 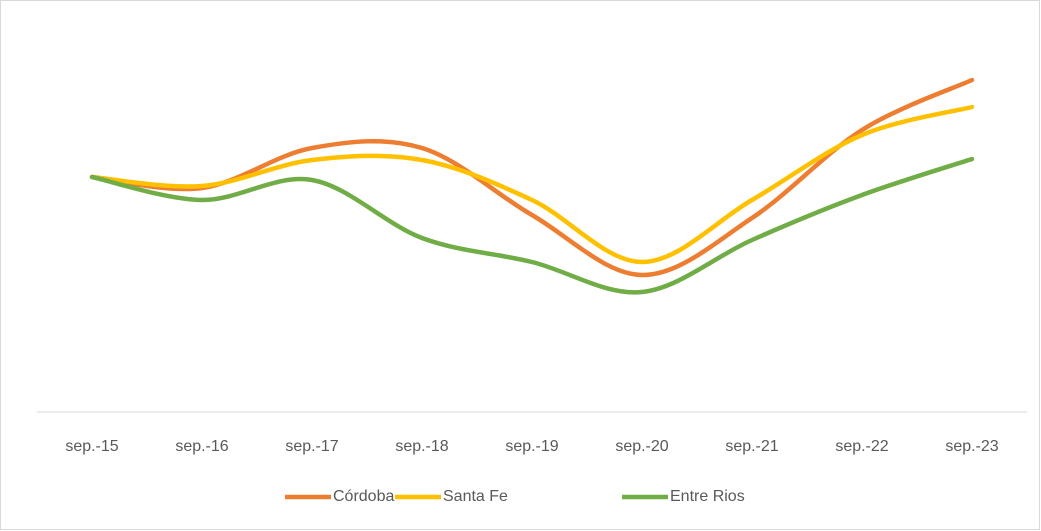 I want to click on x-tick-label: sep.-19, so click(x=531, y=446).